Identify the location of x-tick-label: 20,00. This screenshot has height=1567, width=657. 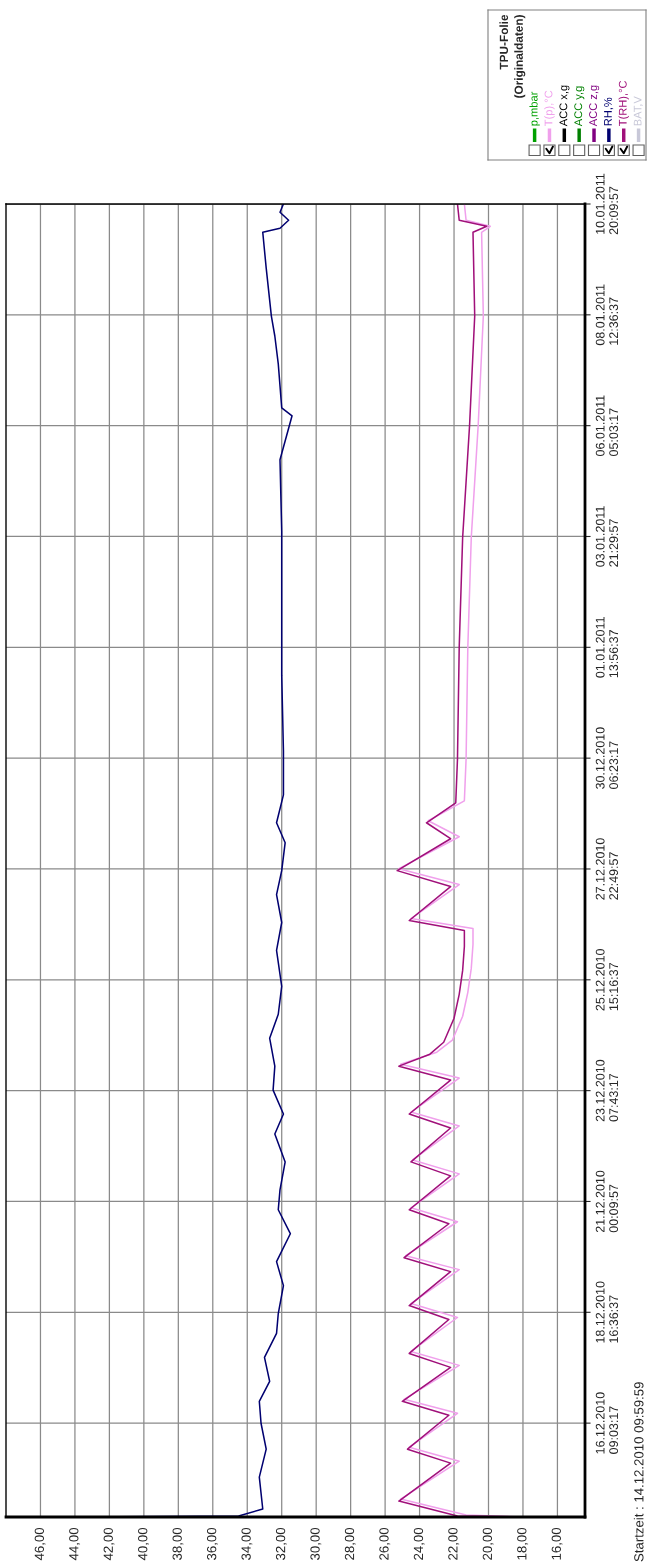
(488, 1543).